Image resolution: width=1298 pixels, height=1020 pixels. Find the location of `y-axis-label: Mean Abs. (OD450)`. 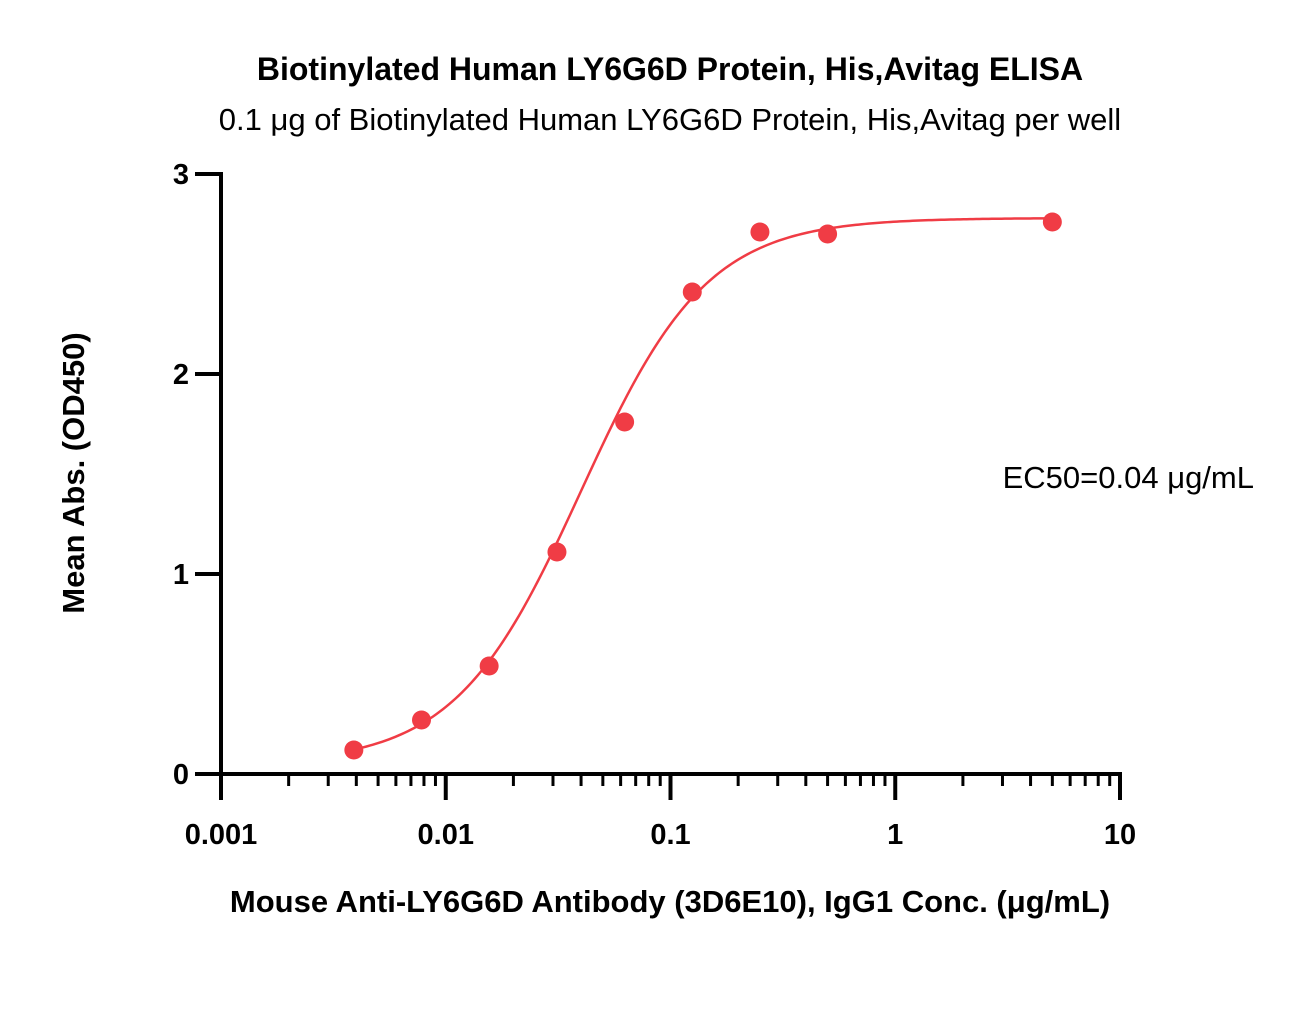

y-axis-label: Mean Abs. (OD450) is located at coordinates (73, 472).